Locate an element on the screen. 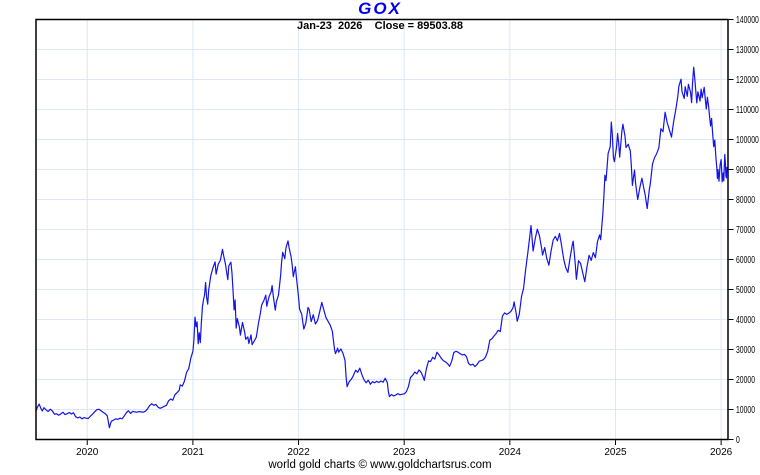  x-tick-label: 2021 is located at coordinates (193, 452).